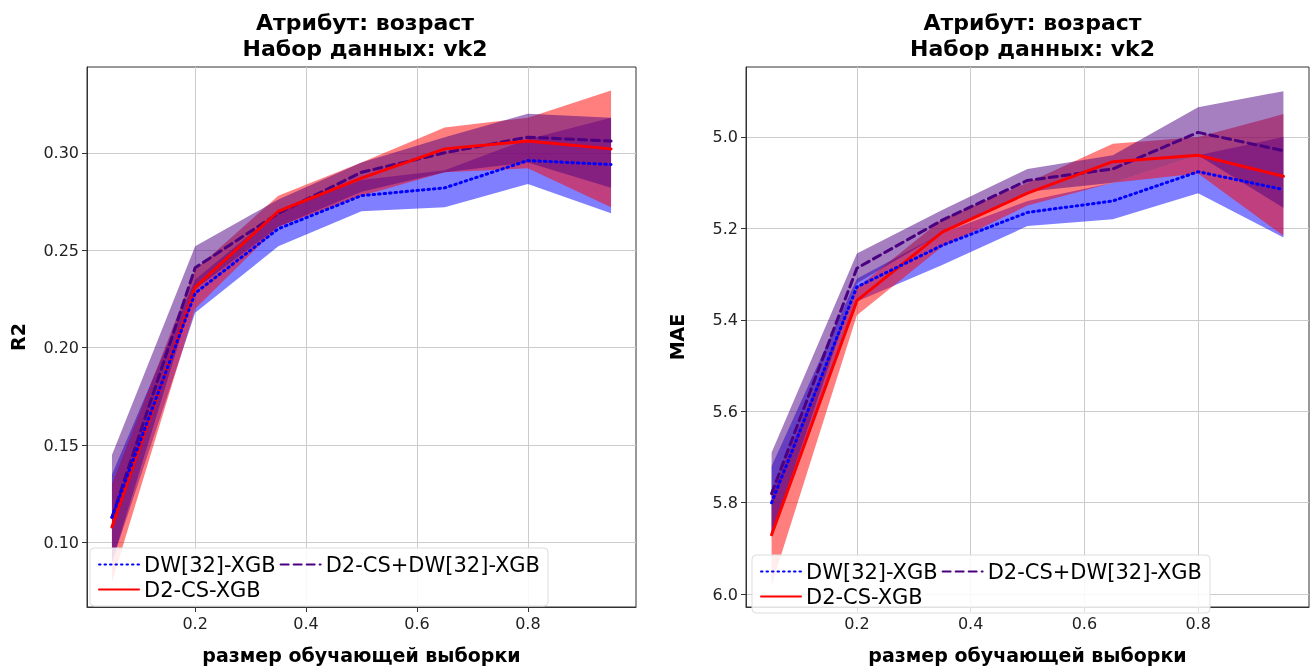 The width and height of the screenshot is (1316, 669). I want to click on y-tick-label: 0.15, so click(61, 445).